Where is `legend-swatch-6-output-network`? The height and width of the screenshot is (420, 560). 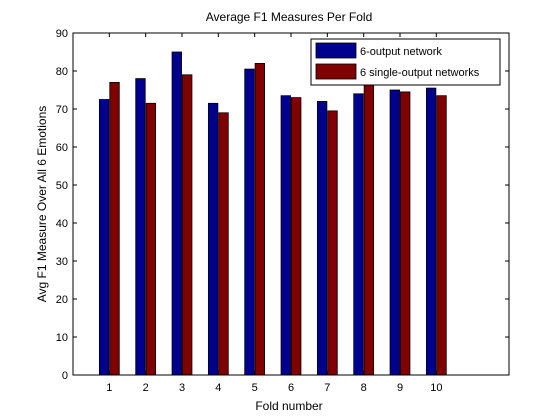 legend-swatch-6-output-network is located at coordinates (336, 50).